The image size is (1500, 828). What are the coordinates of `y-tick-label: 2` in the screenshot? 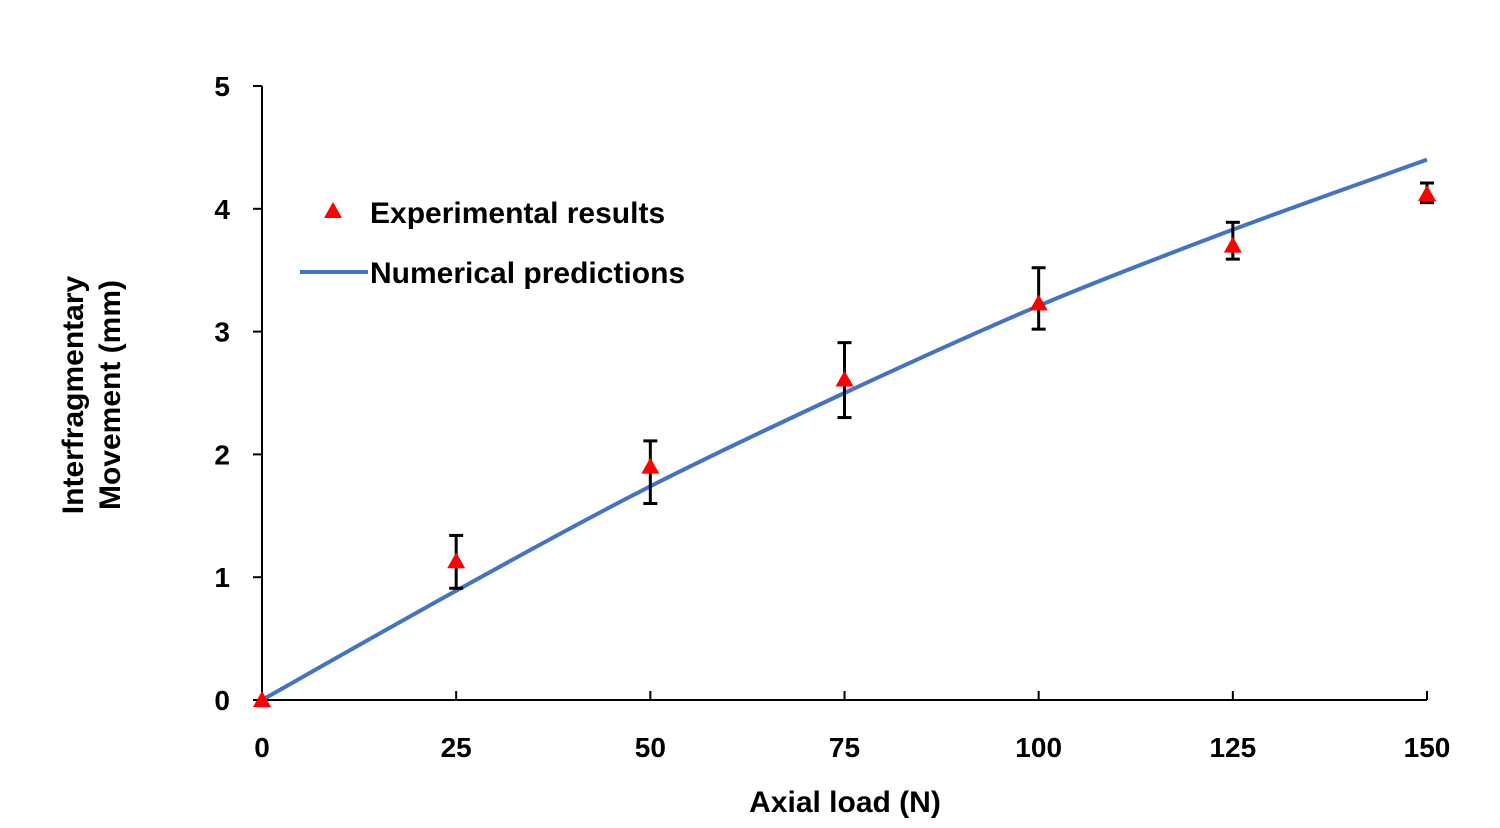 It's located at (222, 454).